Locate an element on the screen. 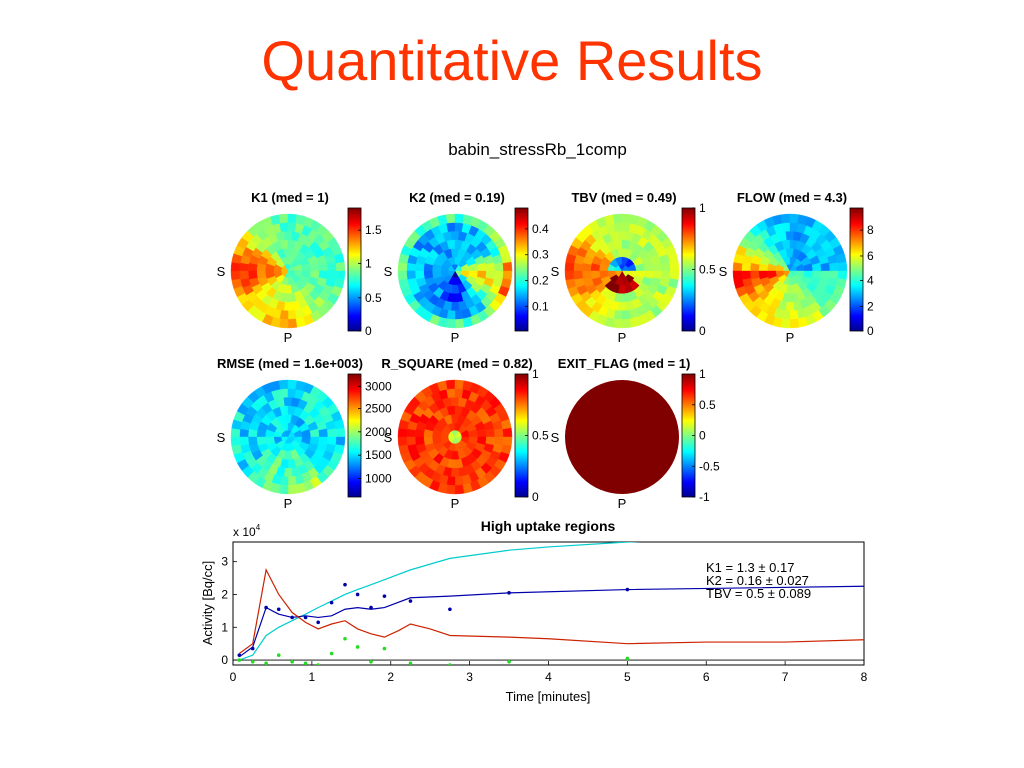 Image resolution: width=1024 pixels, height=768 pixels. polar-map-tbv: TBV (med = 0.49)SLP10.50 is located at coordinates (633, 267).